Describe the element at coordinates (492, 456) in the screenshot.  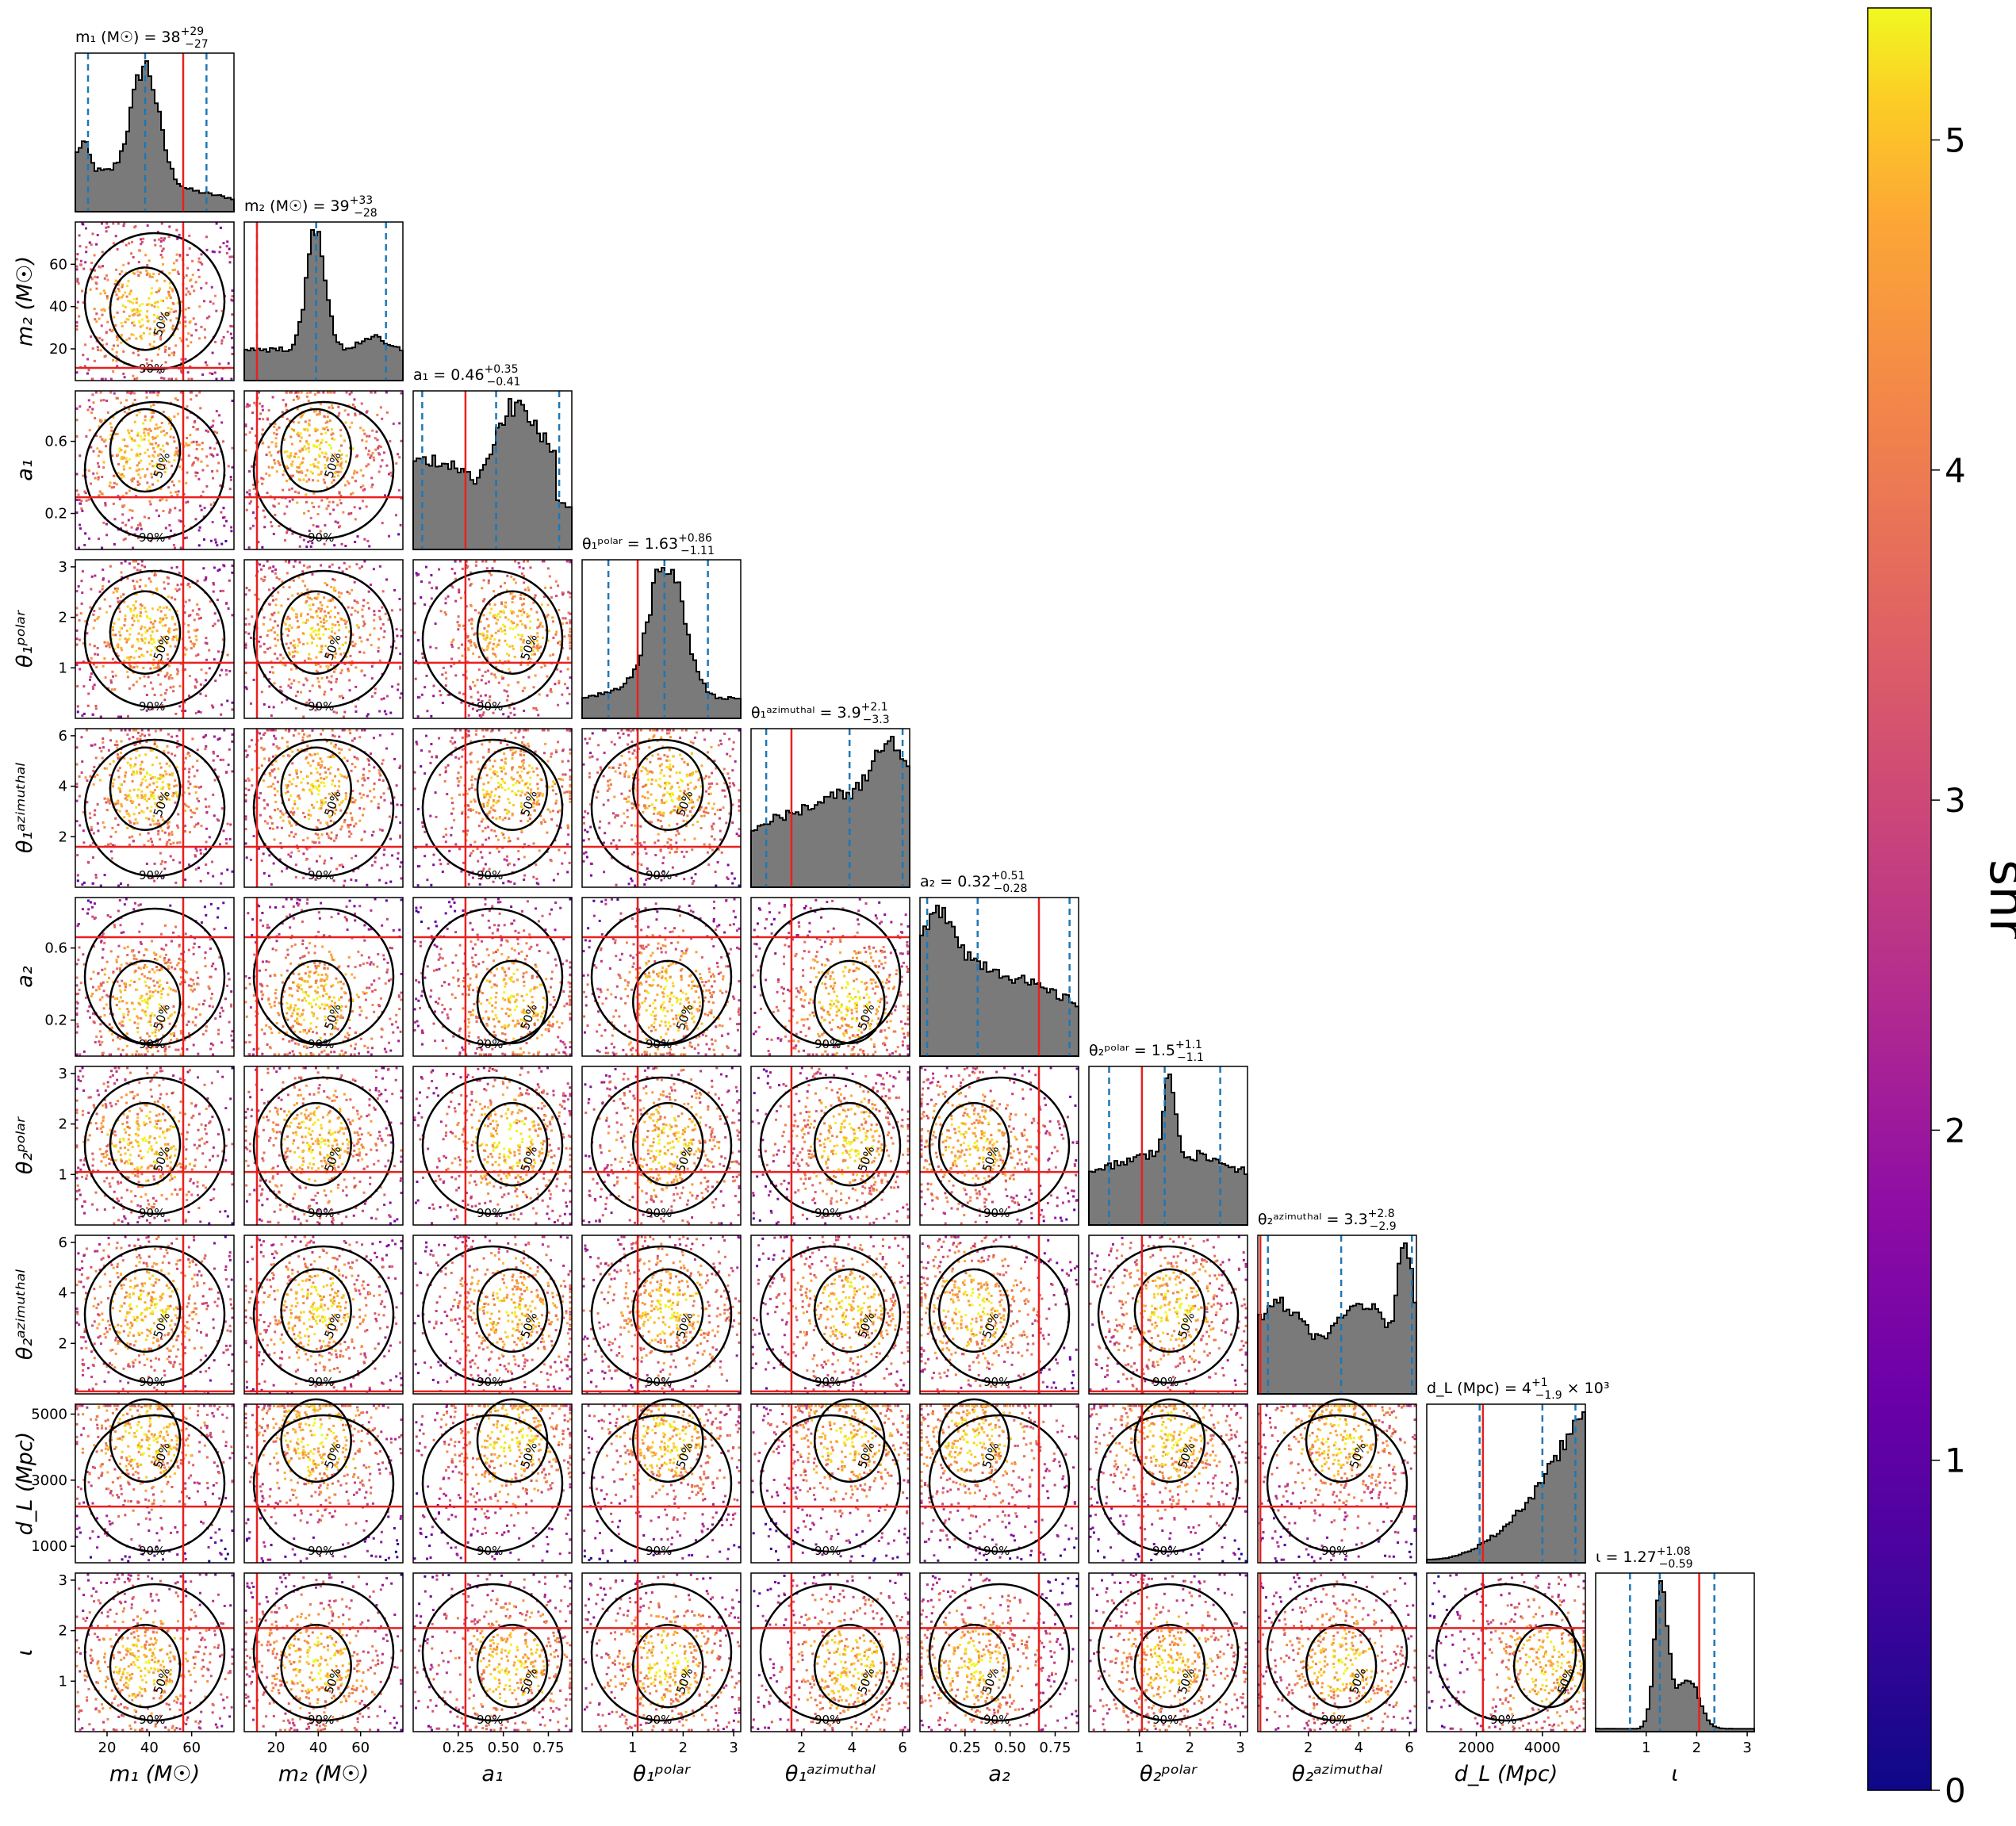
I see `histogram-panel-a1: a₁ = 0.46+0.35 −0.41` at that location.